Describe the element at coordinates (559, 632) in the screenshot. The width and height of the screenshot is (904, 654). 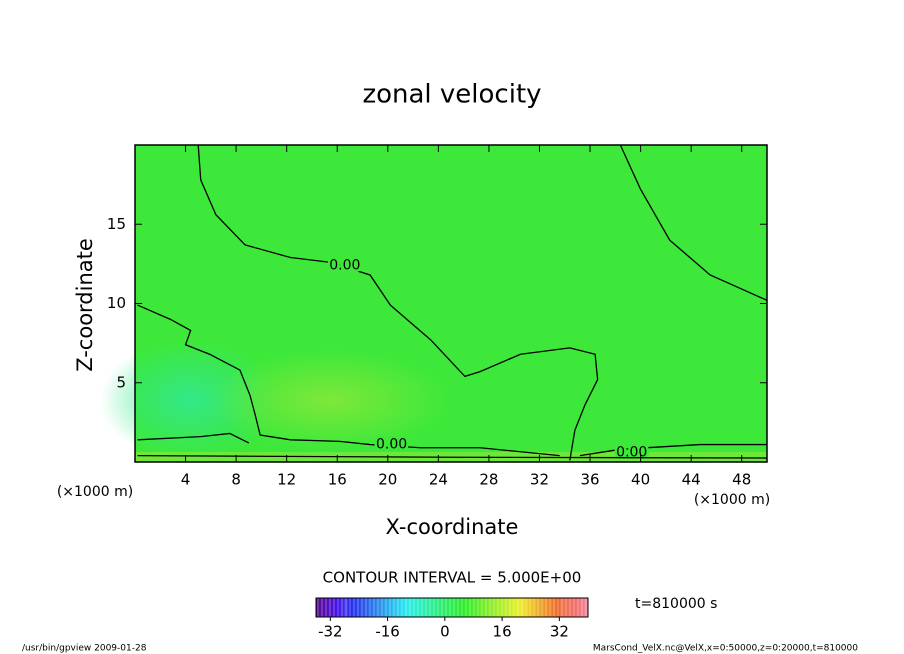
I see `colorbar-tick-label: 32` at that location.